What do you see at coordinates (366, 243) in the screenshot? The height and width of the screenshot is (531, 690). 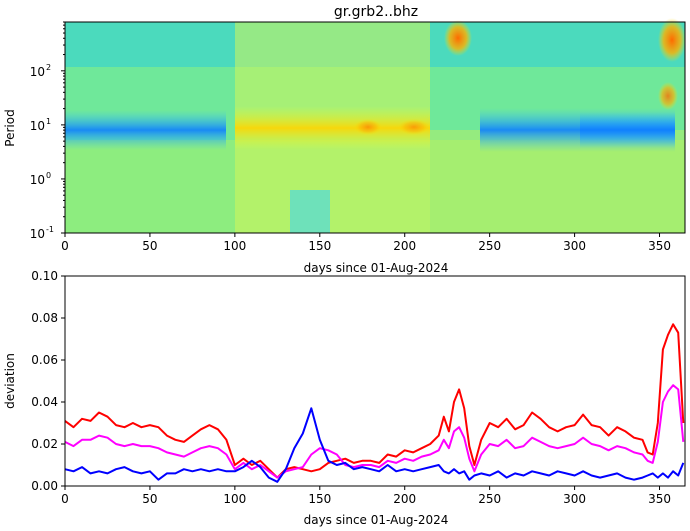 I see `heatmap-x-ticks: 0 50 100 150 200 250 300 350` at bounding box center [366, 243].